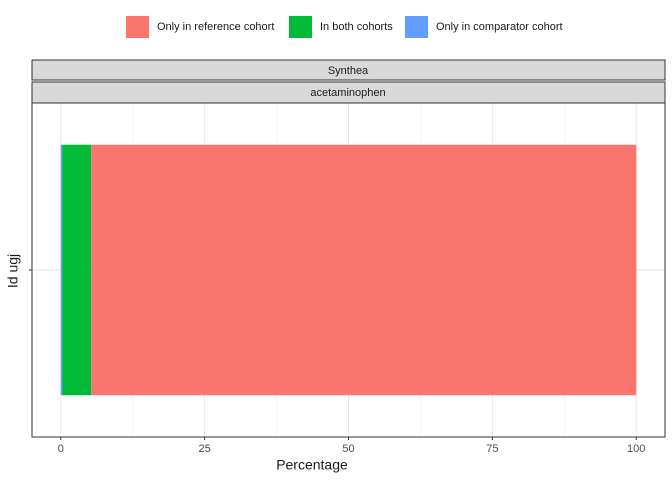 This screenshot has width=672, height=480. I want to click on y-axis-title: Id ugj, so click(13, 271).